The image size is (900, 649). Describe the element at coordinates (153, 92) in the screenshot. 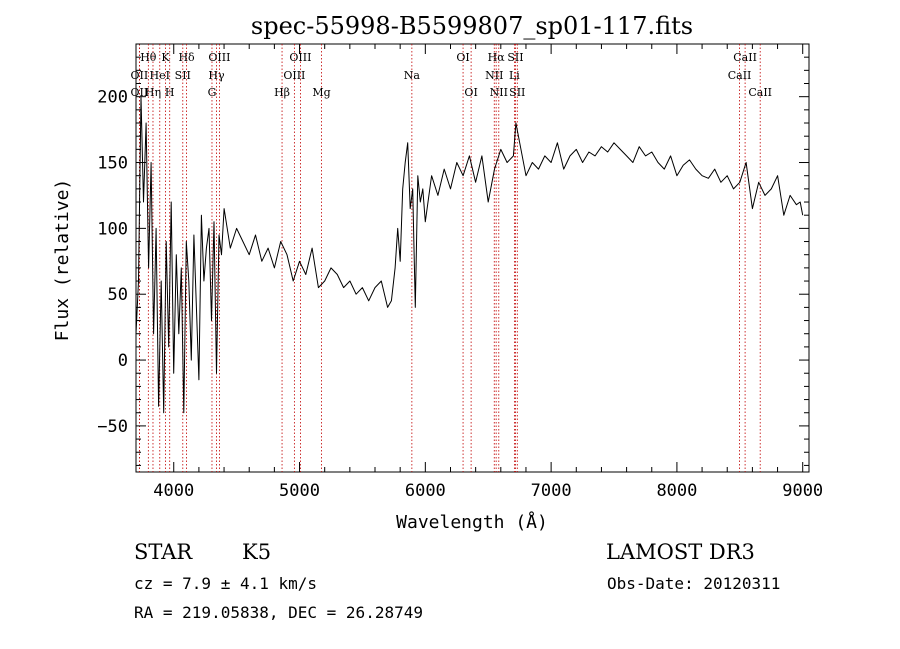

I see `line-marker-label: Hη` at that location.